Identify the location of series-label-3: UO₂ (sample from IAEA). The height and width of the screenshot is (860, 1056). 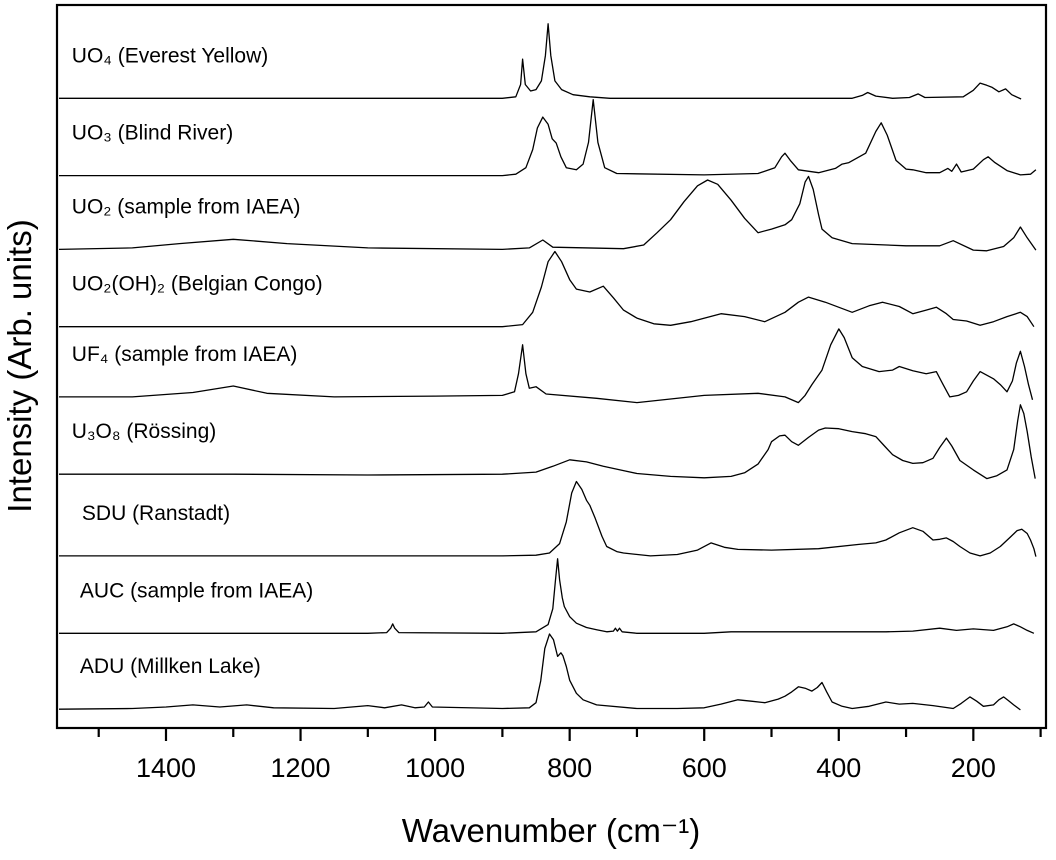
(186, 206).